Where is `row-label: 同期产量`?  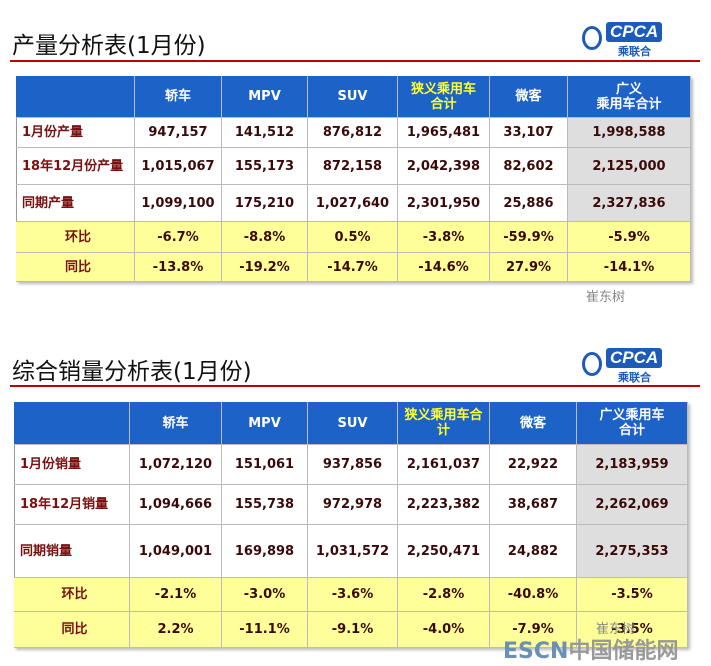
row-label: 同期产量 is located at coordinates (75, 203).